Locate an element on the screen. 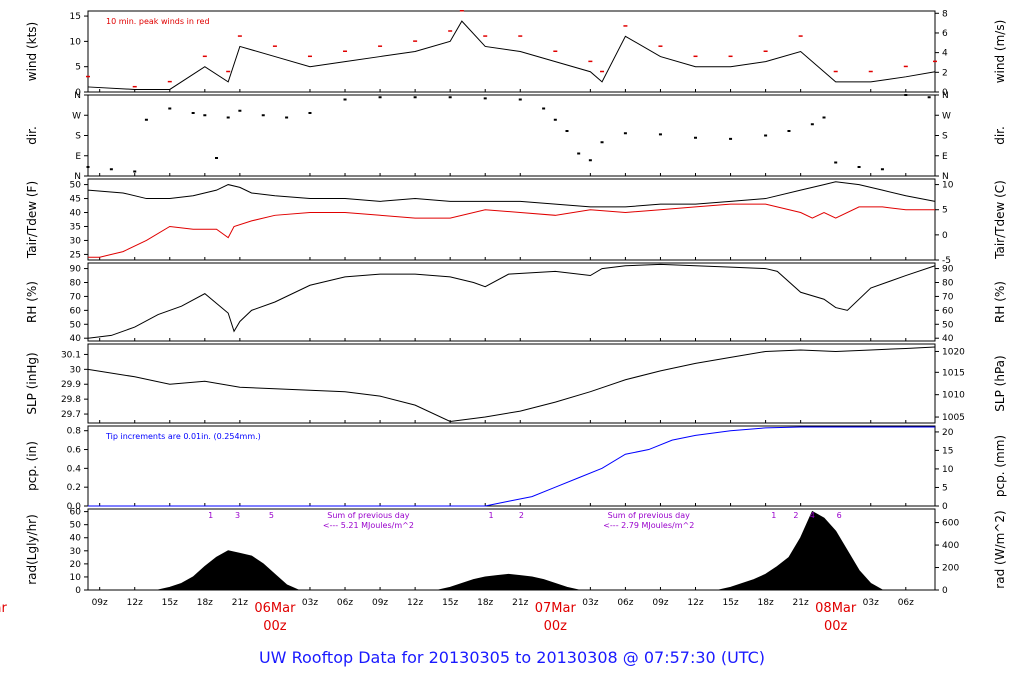 This screenshot has width=1024, height=700. rad-right-tick-label: 200 is located at coordinates (950, 569).